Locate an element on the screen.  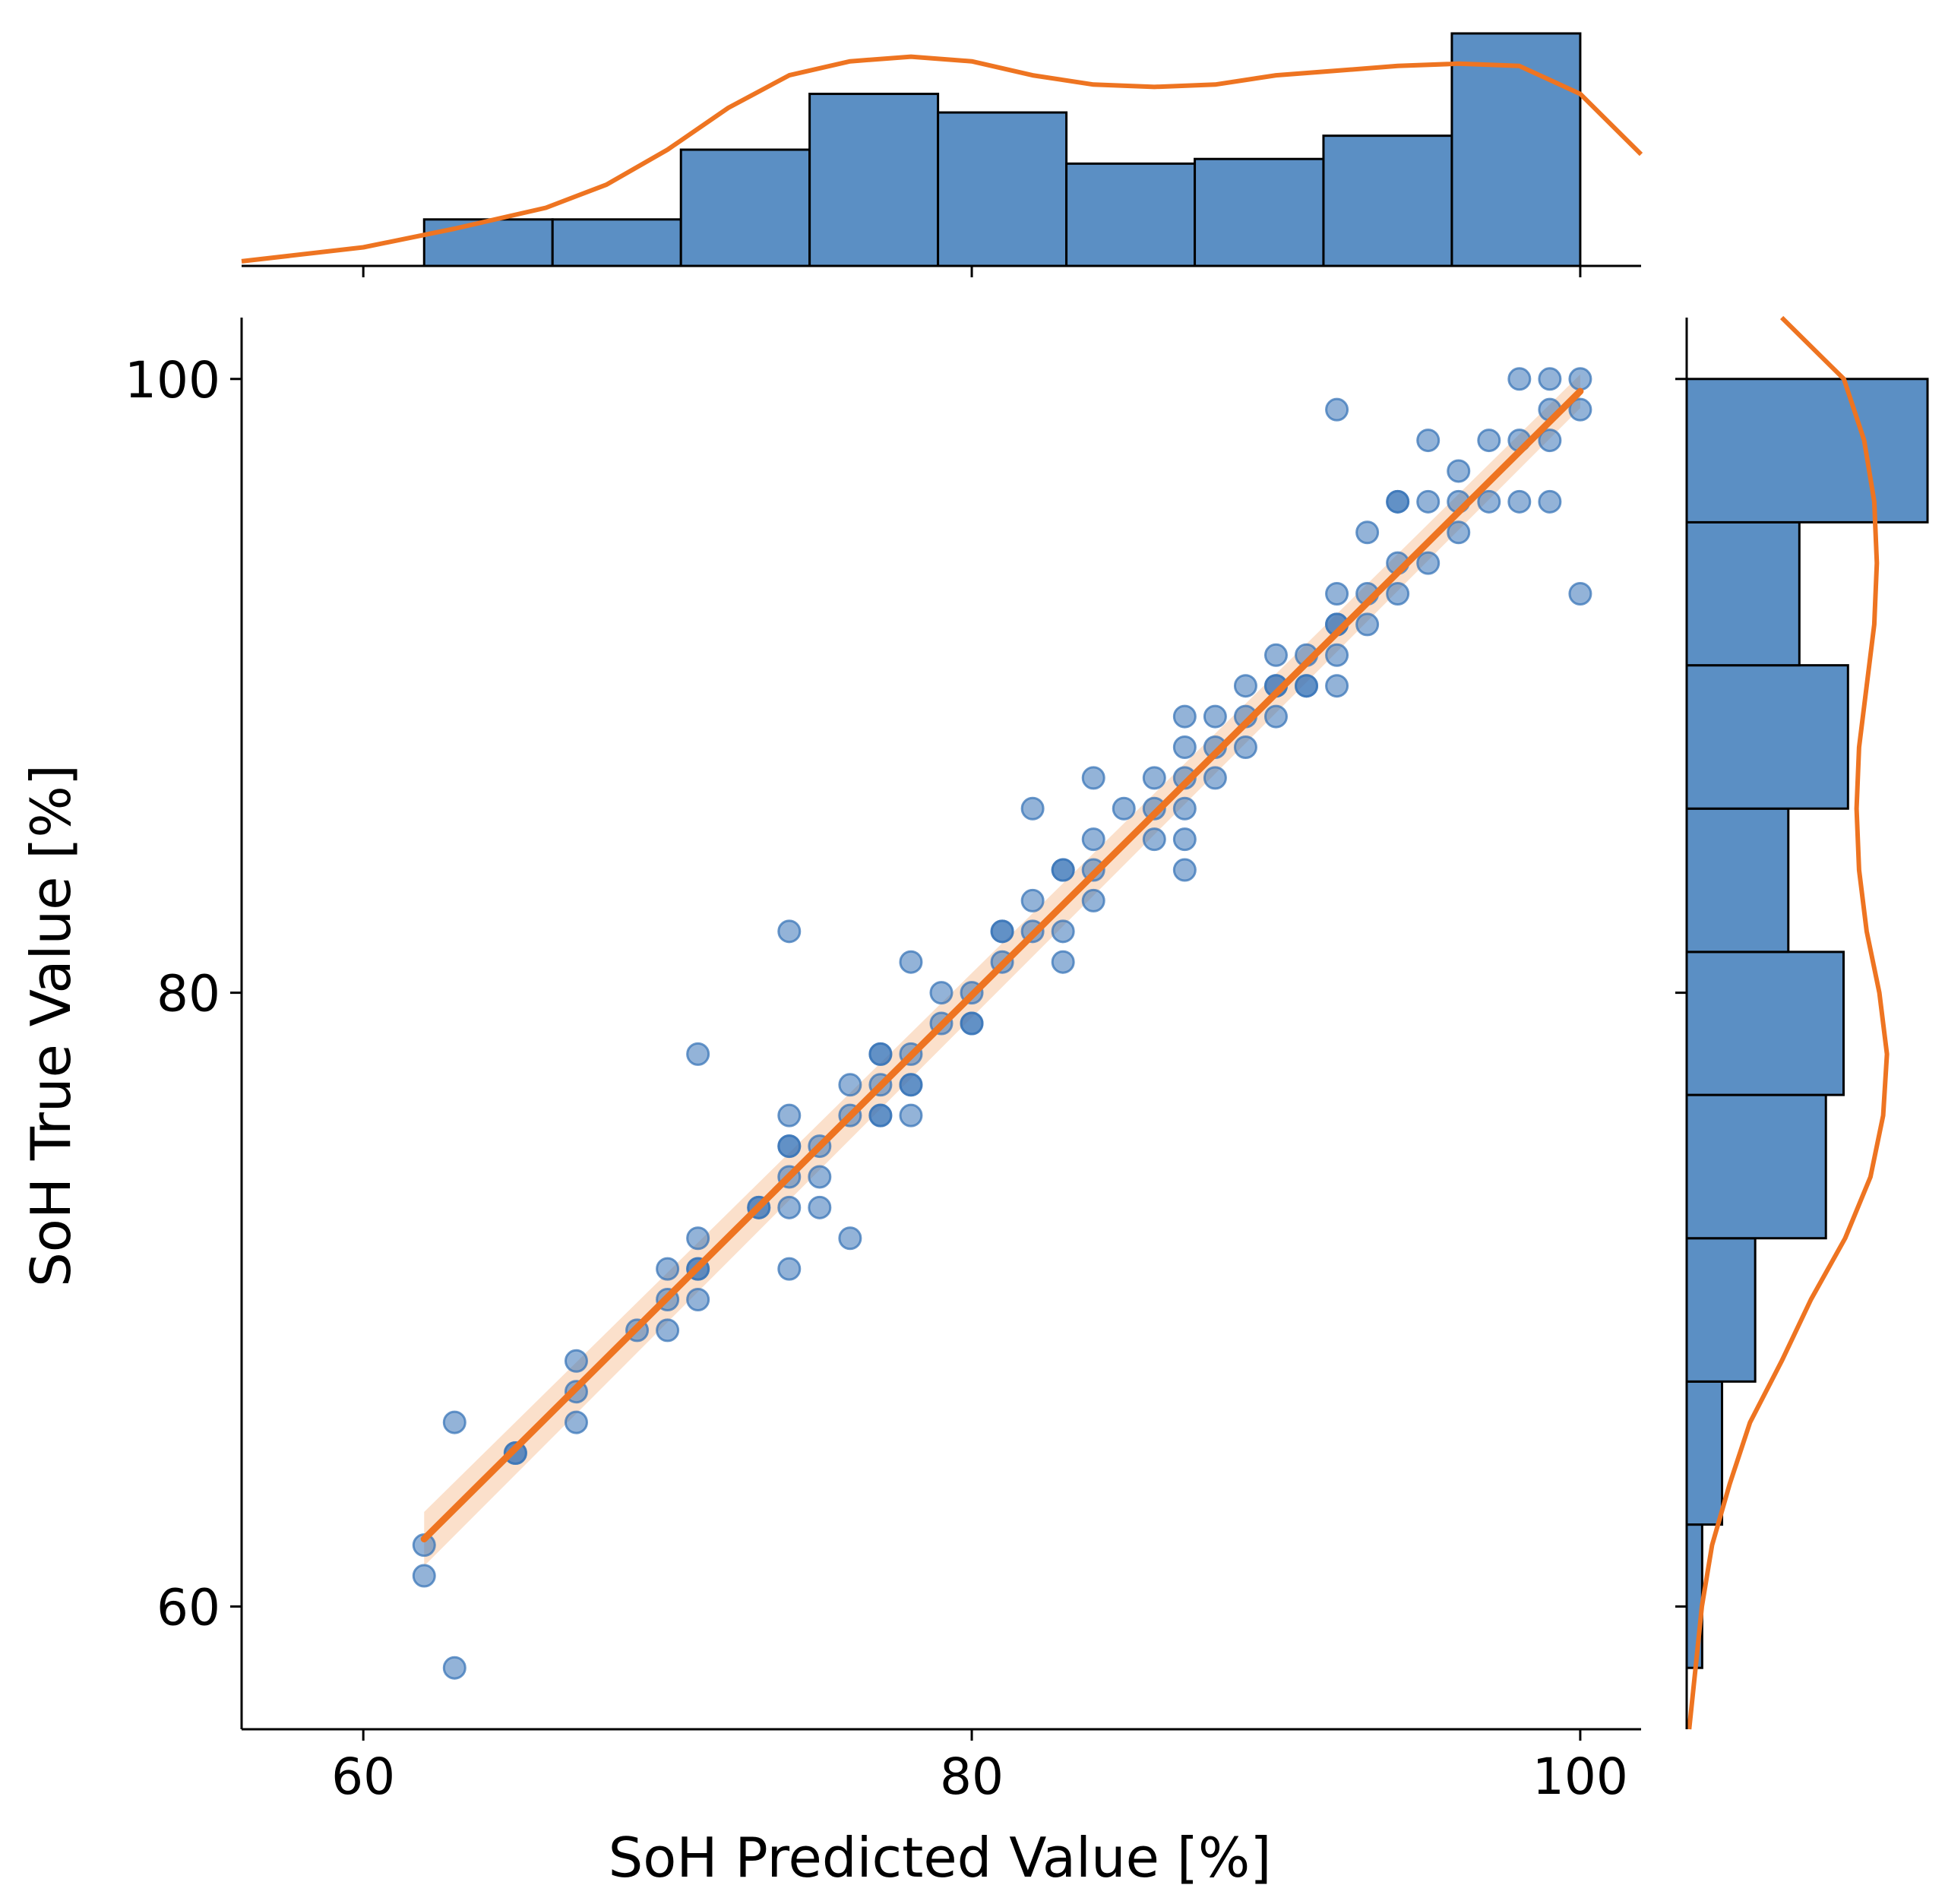
x-marginal-histogram is located at coordinates (942, 154).